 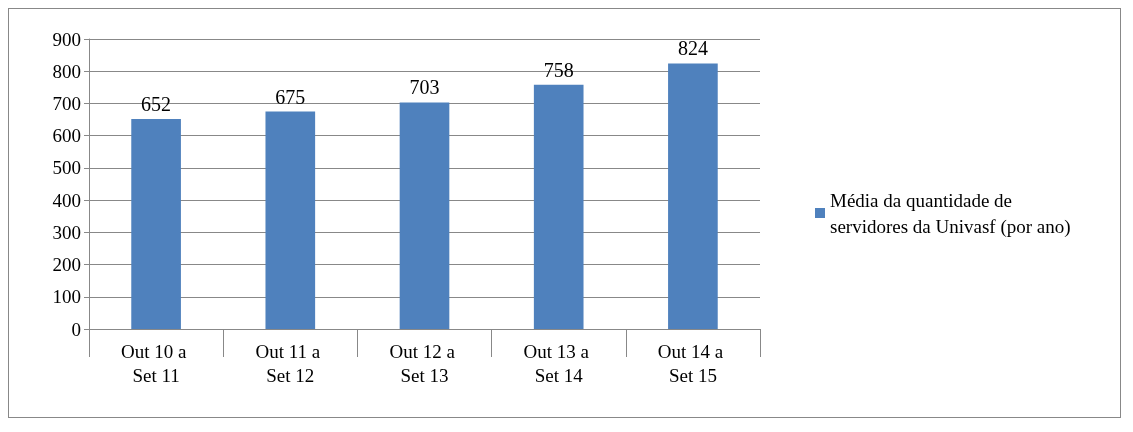 What do you see at coordinates (66, 232) in the screenshot?
I see `y-tick-label: 300` at bounding box center [66, 232].